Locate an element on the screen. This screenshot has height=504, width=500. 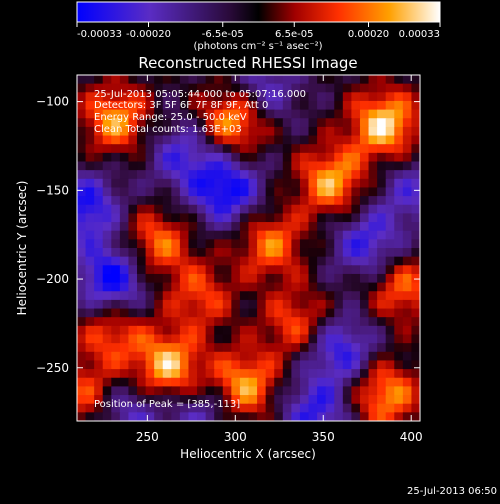
annotation-clean-counts: Clean Total counts: 1.63E+03 is located at coordinates (168, 129).